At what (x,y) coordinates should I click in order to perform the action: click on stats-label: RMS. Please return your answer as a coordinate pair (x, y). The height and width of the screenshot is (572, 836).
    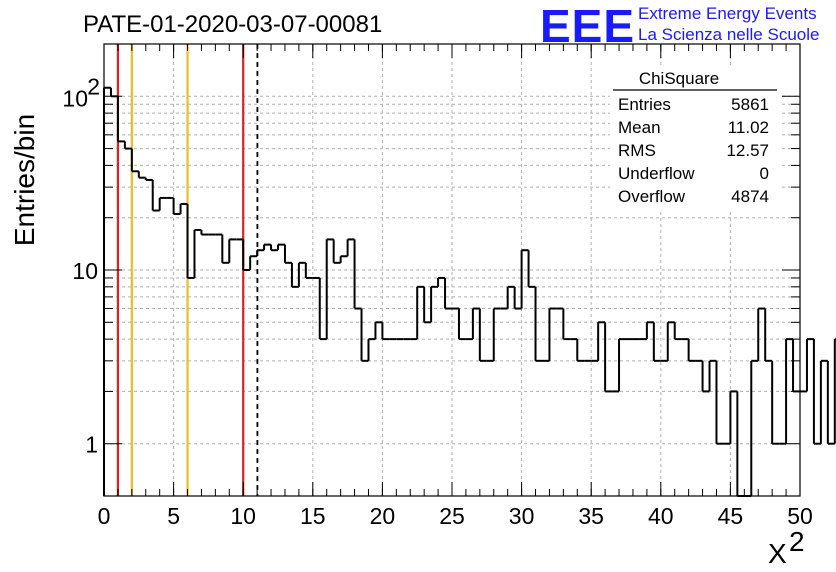
    Looking at the image, I should click on (637, 150).